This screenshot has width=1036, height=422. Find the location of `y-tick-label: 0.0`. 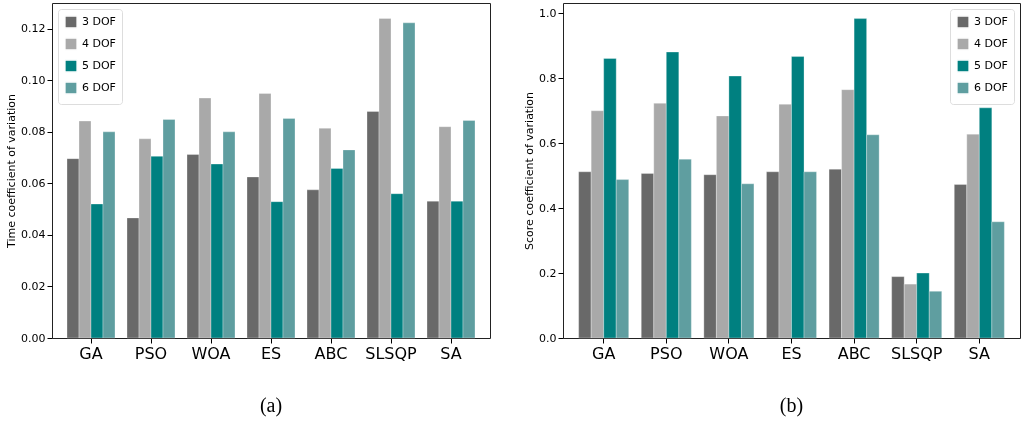

y-tick-label: 0.0 is located at coordinates (548, 338).